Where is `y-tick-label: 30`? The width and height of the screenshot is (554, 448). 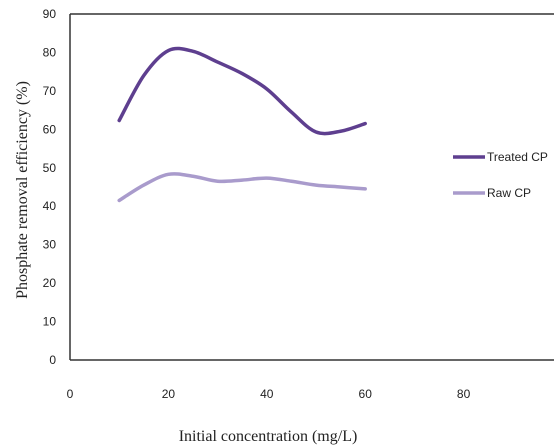
y-tick-label: 30 is located at coordinates (50, 245).